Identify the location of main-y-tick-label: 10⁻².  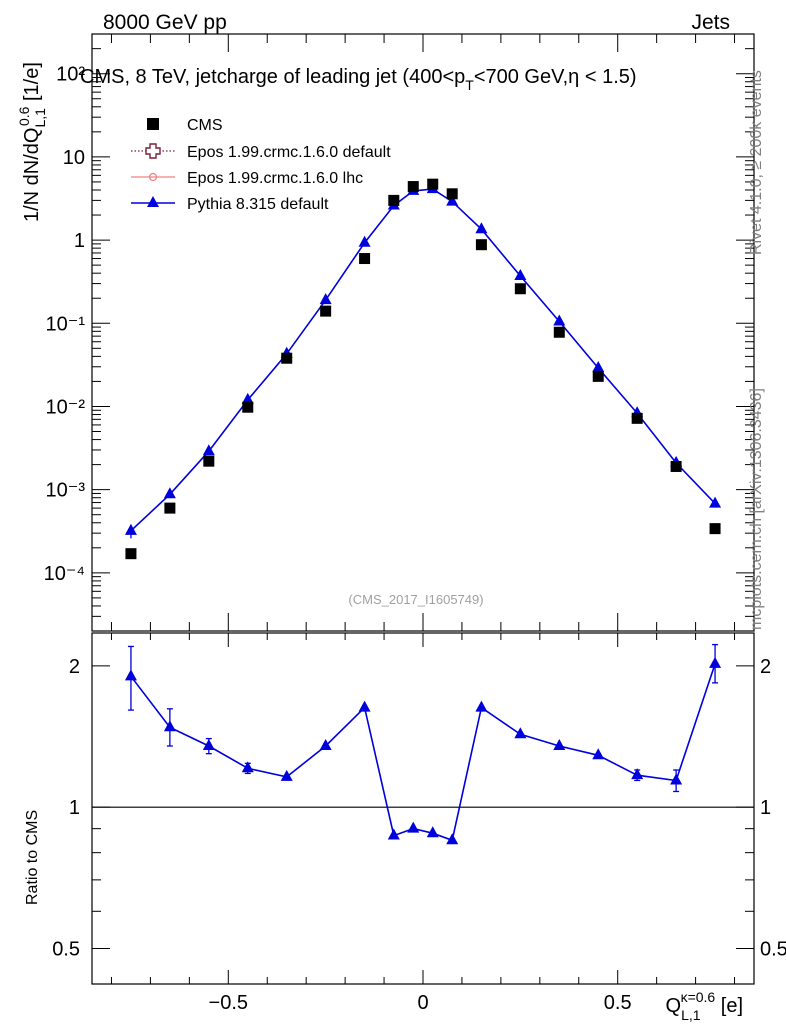
(66, 407).